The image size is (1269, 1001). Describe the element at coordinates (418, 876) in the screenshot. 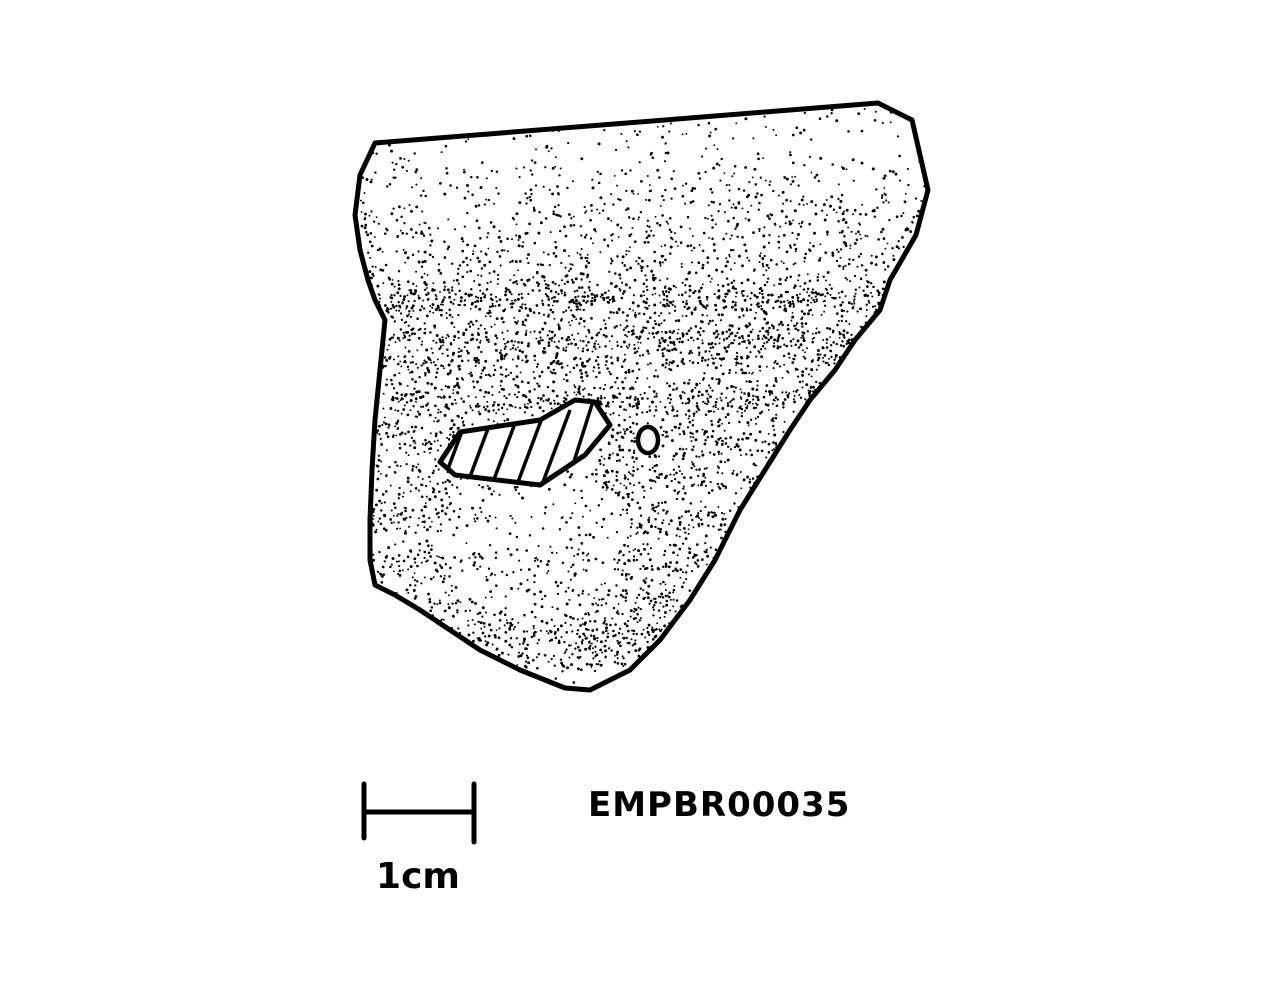

I see `scale-bar-label: 1cm` at that location.